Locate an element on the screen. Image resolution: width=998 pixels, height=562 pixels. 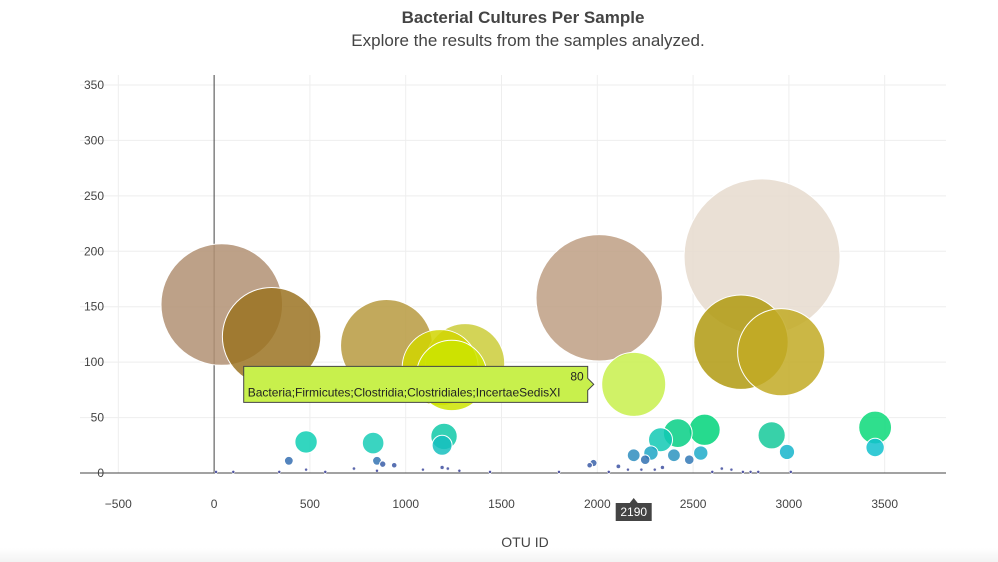
y-tick-label: 350 is located at coordinates (94, 85).